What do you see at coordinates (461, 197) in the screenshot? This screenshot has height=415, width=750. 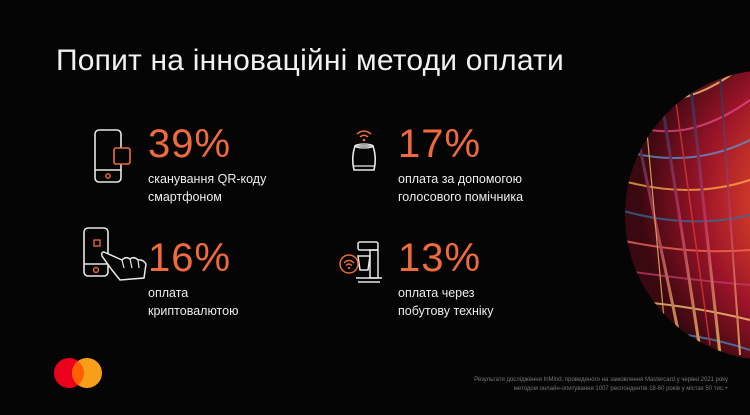 I see `stat-label-line2: голосового помічника` at bounding box center [461, 197].